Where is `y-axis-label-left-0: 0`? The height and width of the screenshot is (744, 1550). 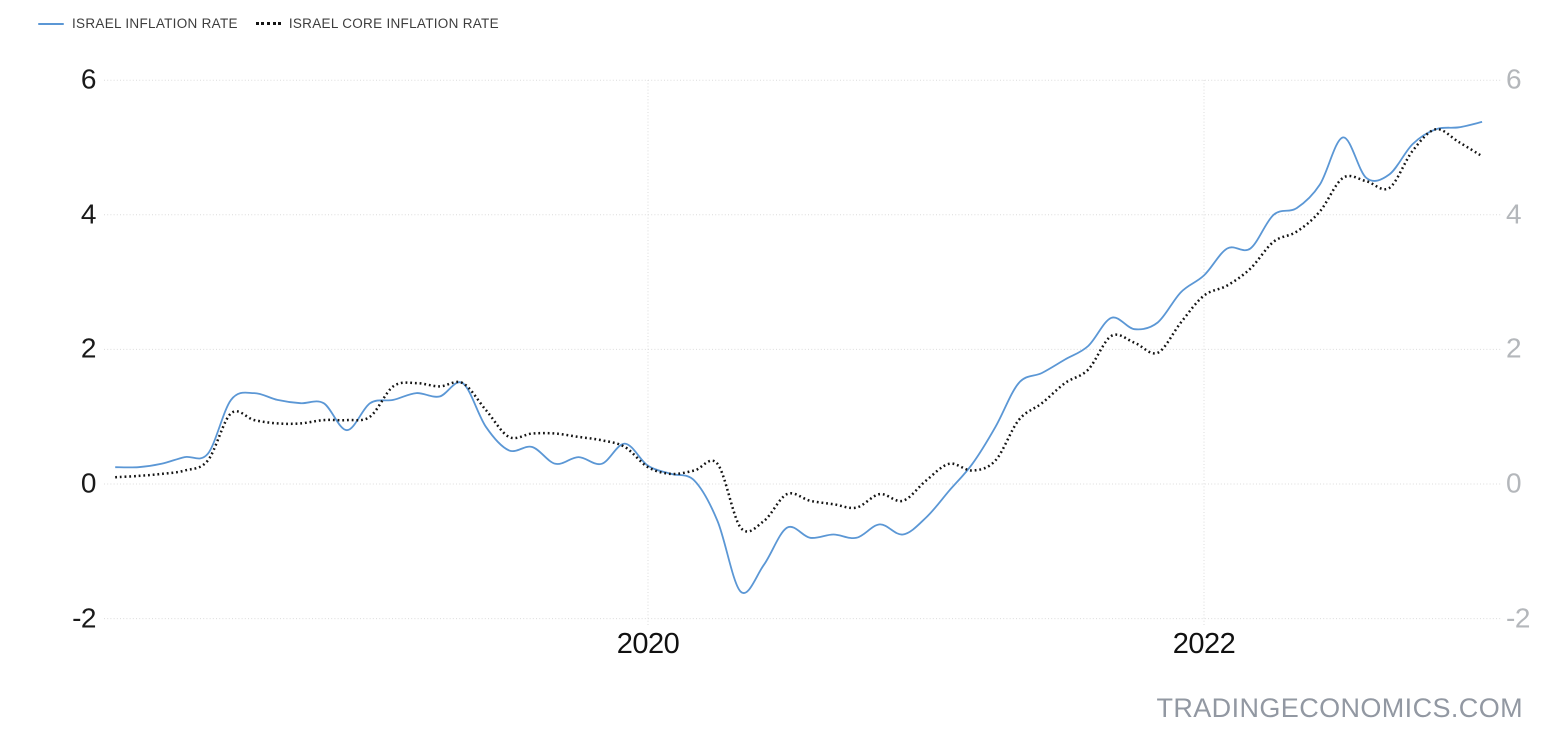 y-axis-label-left-0: 0 is located at coordinates (88, 483).